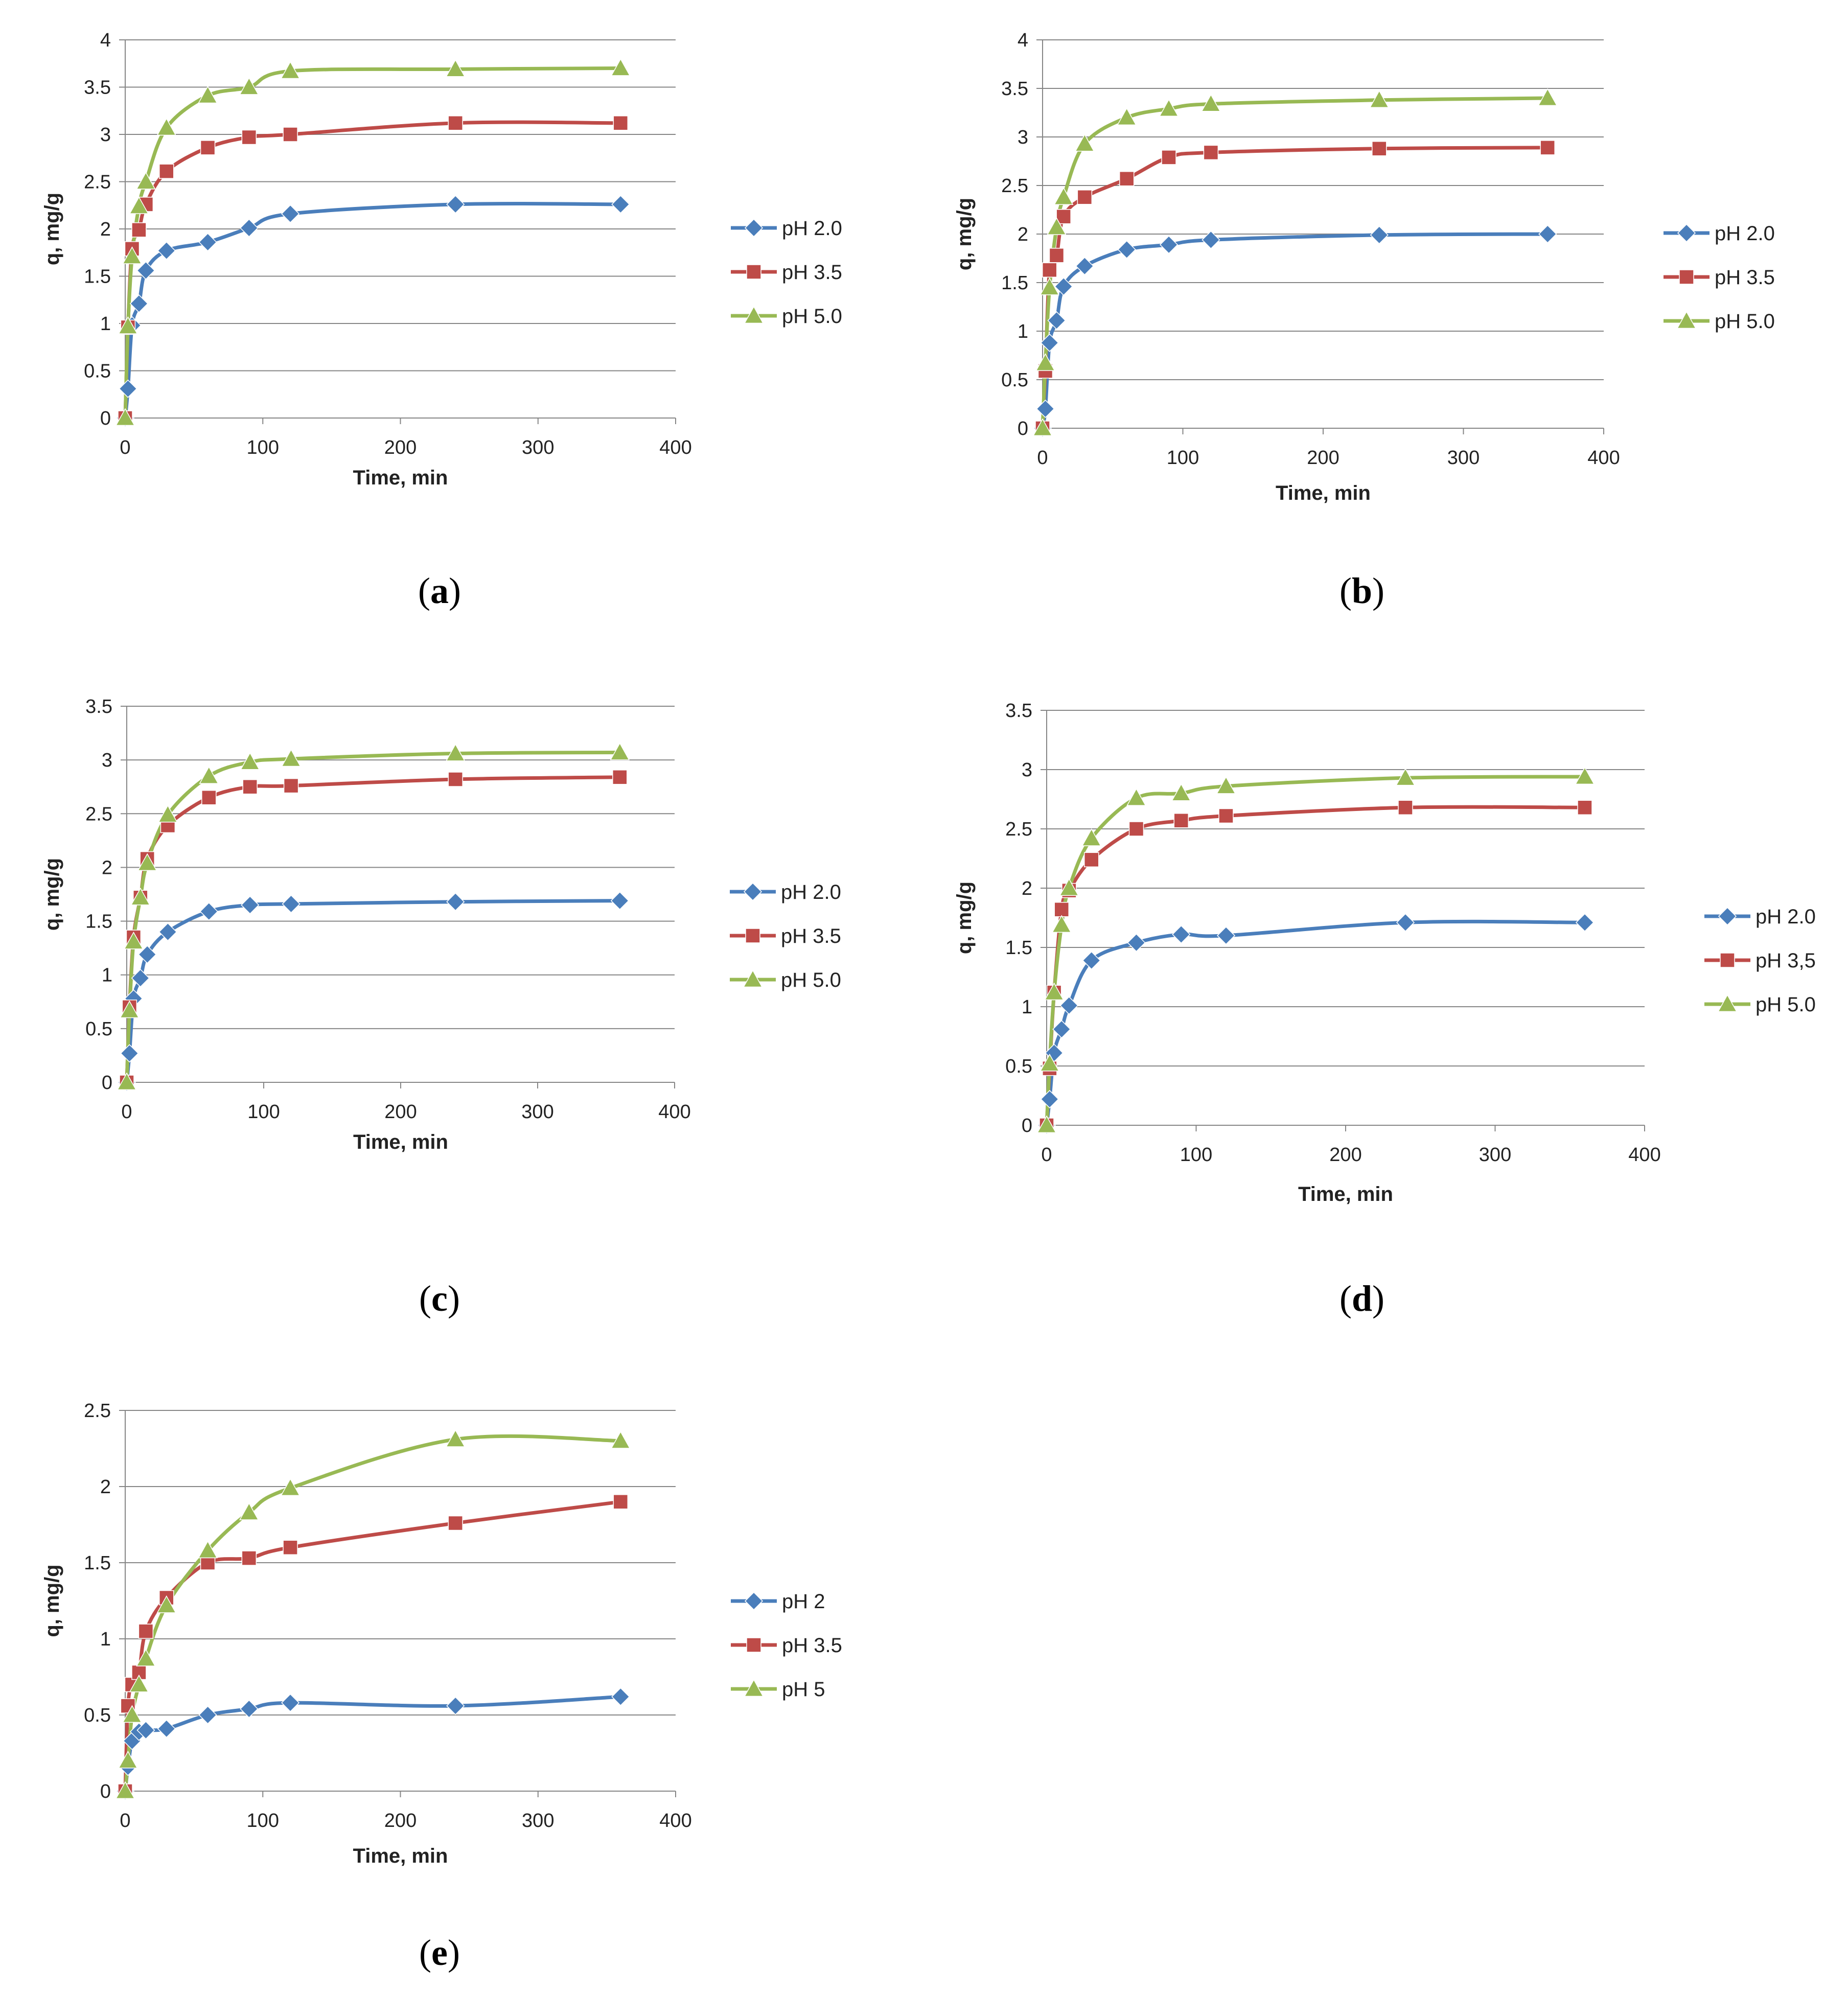 The width and height of the screenshot is (1848, 1994). I want to click on y-tick-label: 0, so click(1027, 1126).